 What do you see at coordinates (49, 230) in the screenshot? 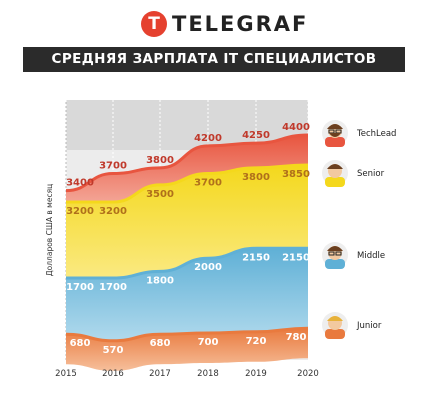
I see `y-axis-label: Долларов США в месяц` at bounding box center [49, 230].